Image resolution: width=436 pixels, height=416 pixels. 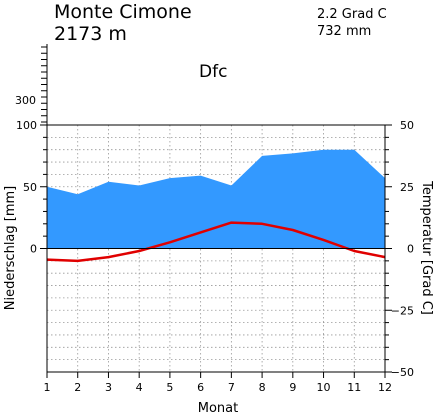 What do you see at coordinates (410, 249) in the screenshot?
I see `right-tick-label: 0` at bounding box center [410, 249].